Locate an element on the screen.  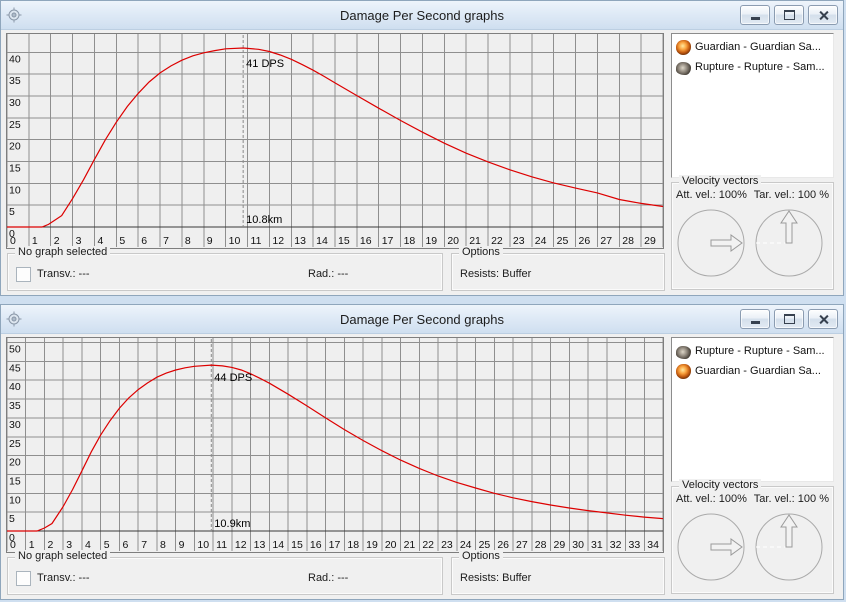
dps-peak-label: 41 DPS is located at coordinates (265, 64).